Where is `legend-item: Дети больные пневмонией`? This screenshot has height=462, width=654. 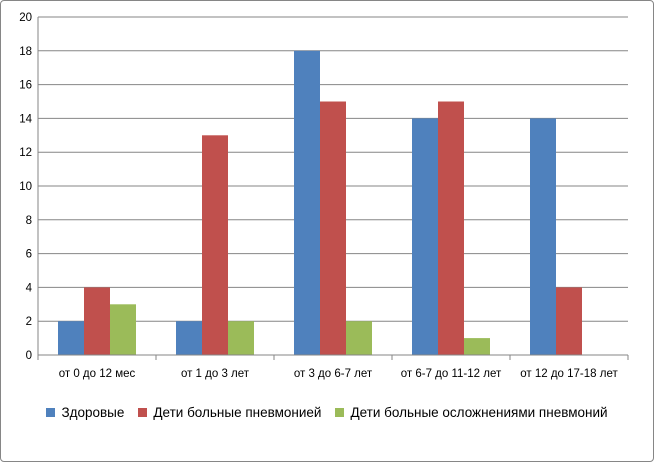
legend-item: Дети больные пневмонией is located at coordinates (229, 412).